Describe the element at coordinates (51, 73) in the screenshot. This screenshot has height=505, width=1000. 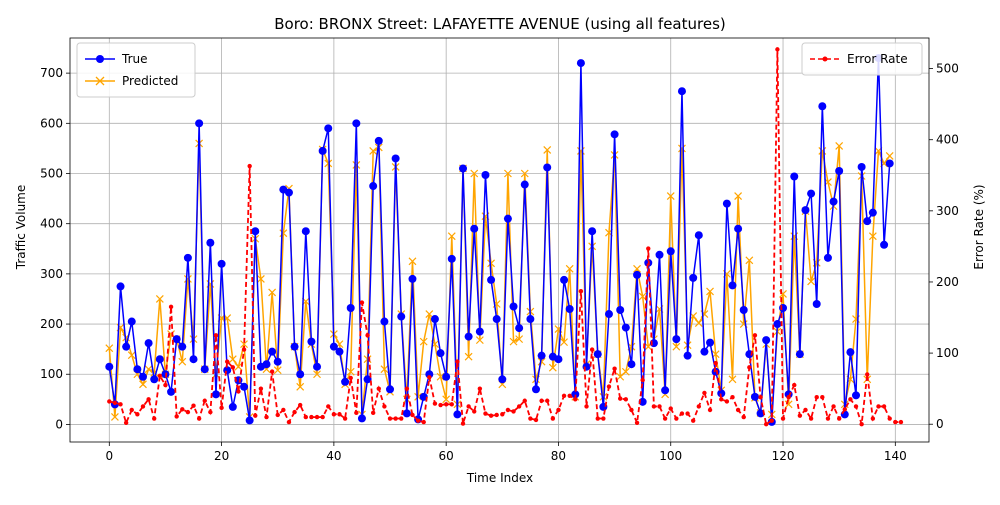
I see `y-tick-label: 700` at that location.